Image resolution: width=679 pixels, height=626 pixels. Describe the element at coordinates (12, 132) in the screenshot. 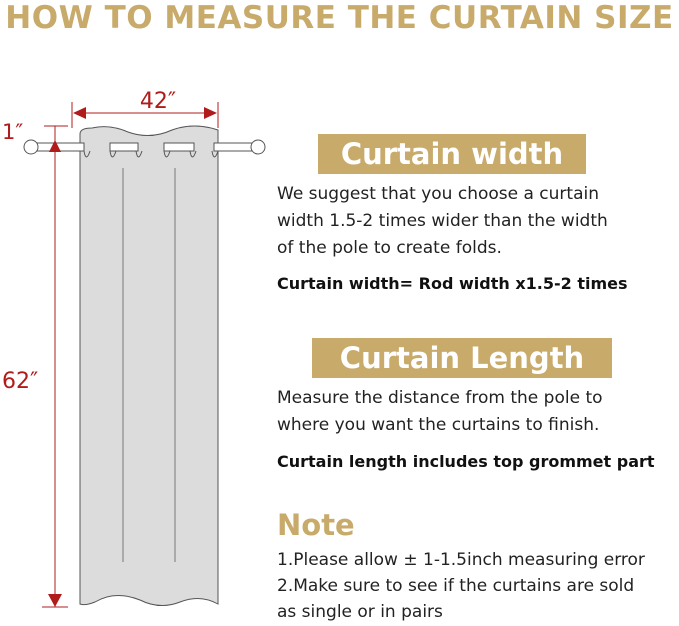

I see `top-label: 1″` at that location.